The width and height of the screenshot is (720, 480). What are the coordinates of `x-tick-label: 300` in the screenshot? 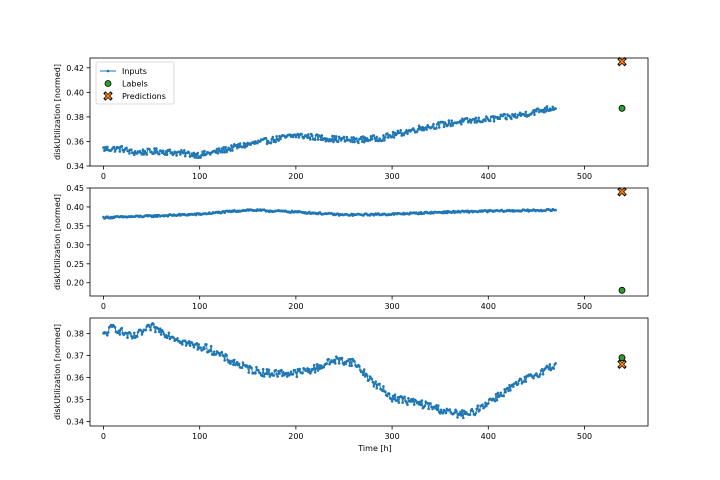 It's located at (391, 436).